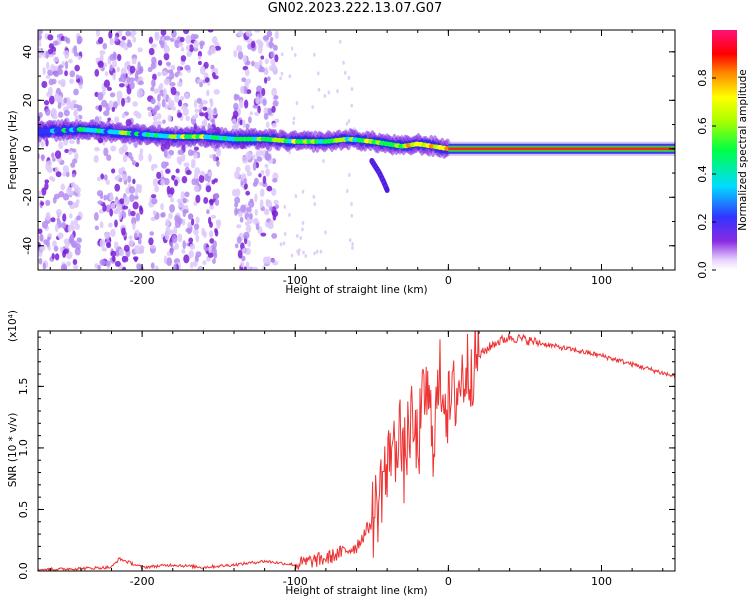 This screenshot has width=750, height=600. I want to click on x-tick-label: -200, so click(142, 581).